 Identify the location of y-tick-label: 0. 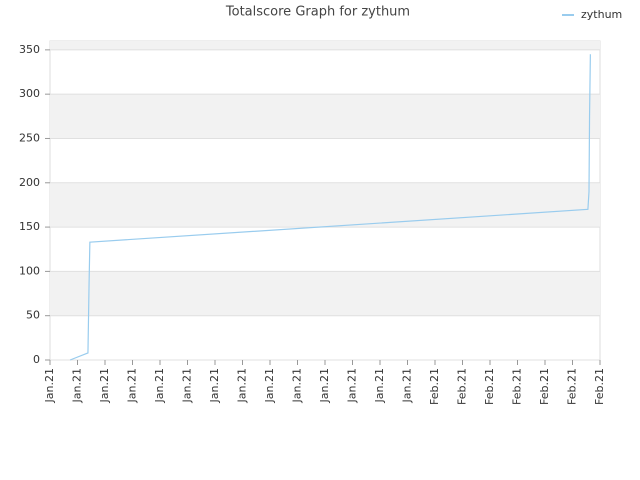
(36, 359).